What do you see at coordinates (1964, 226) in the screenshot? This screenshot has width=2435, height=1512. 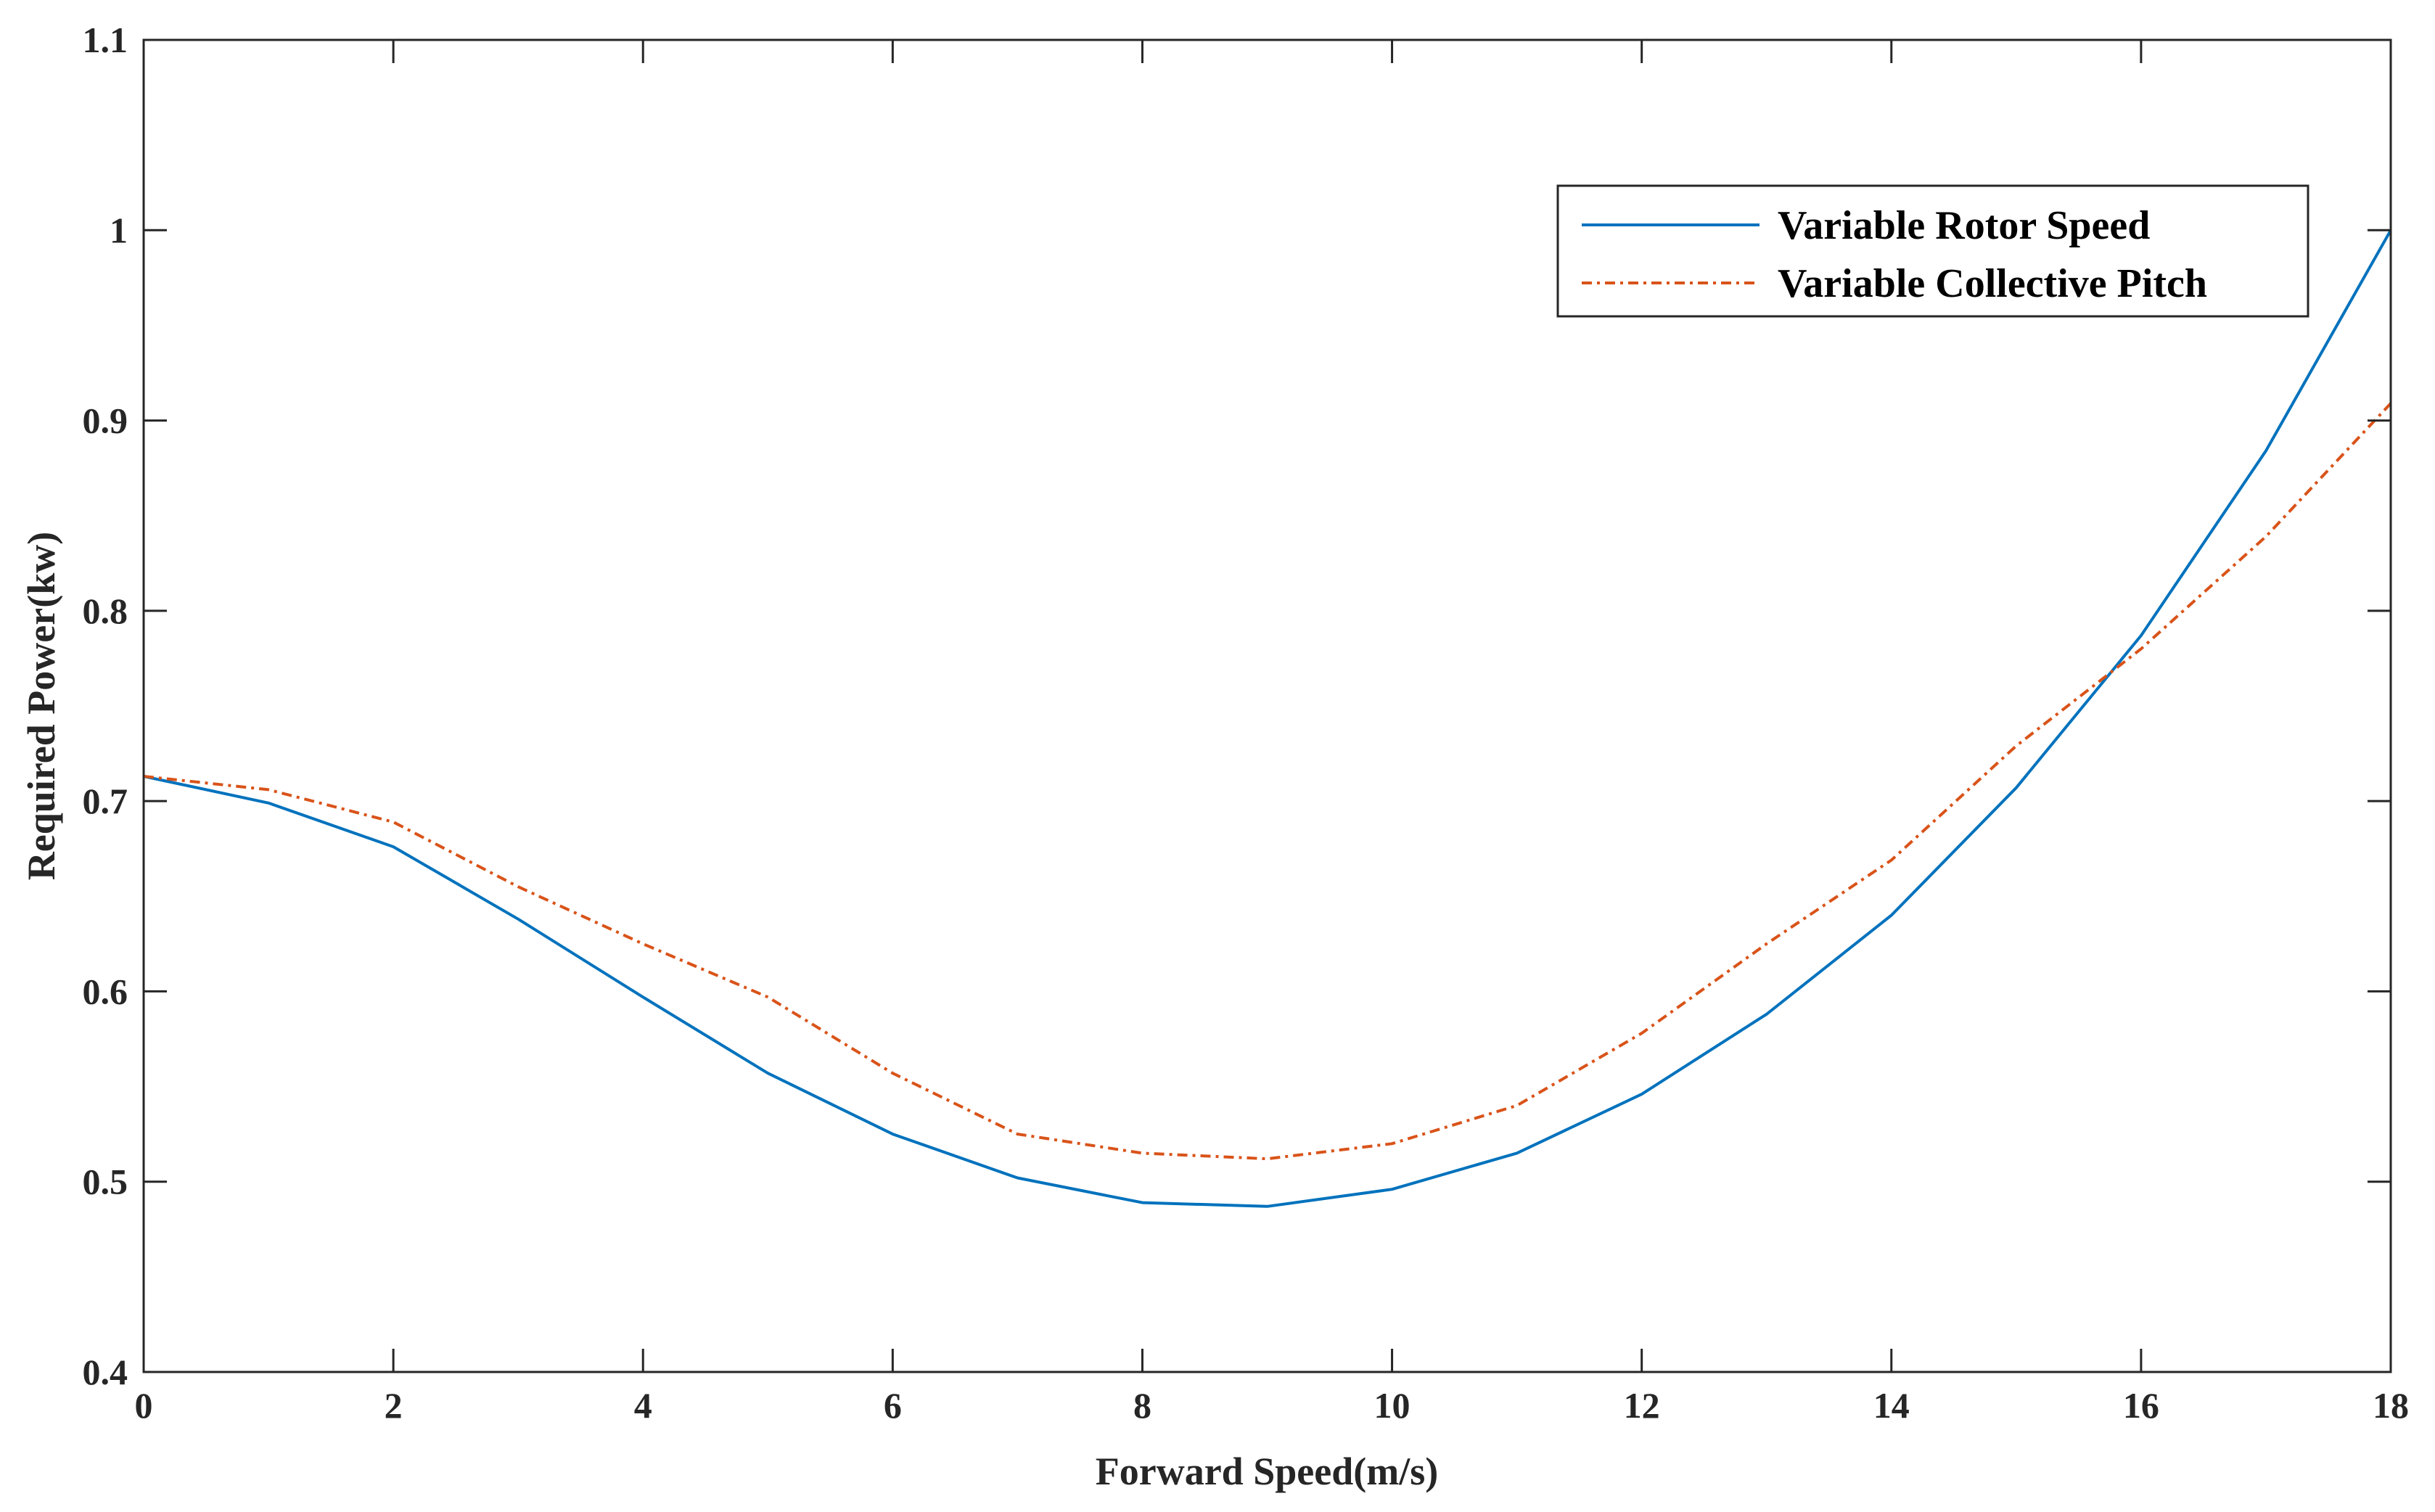 I see `legend-label-1: Variable Rotor Speed` at bounding box center [1964, 226].